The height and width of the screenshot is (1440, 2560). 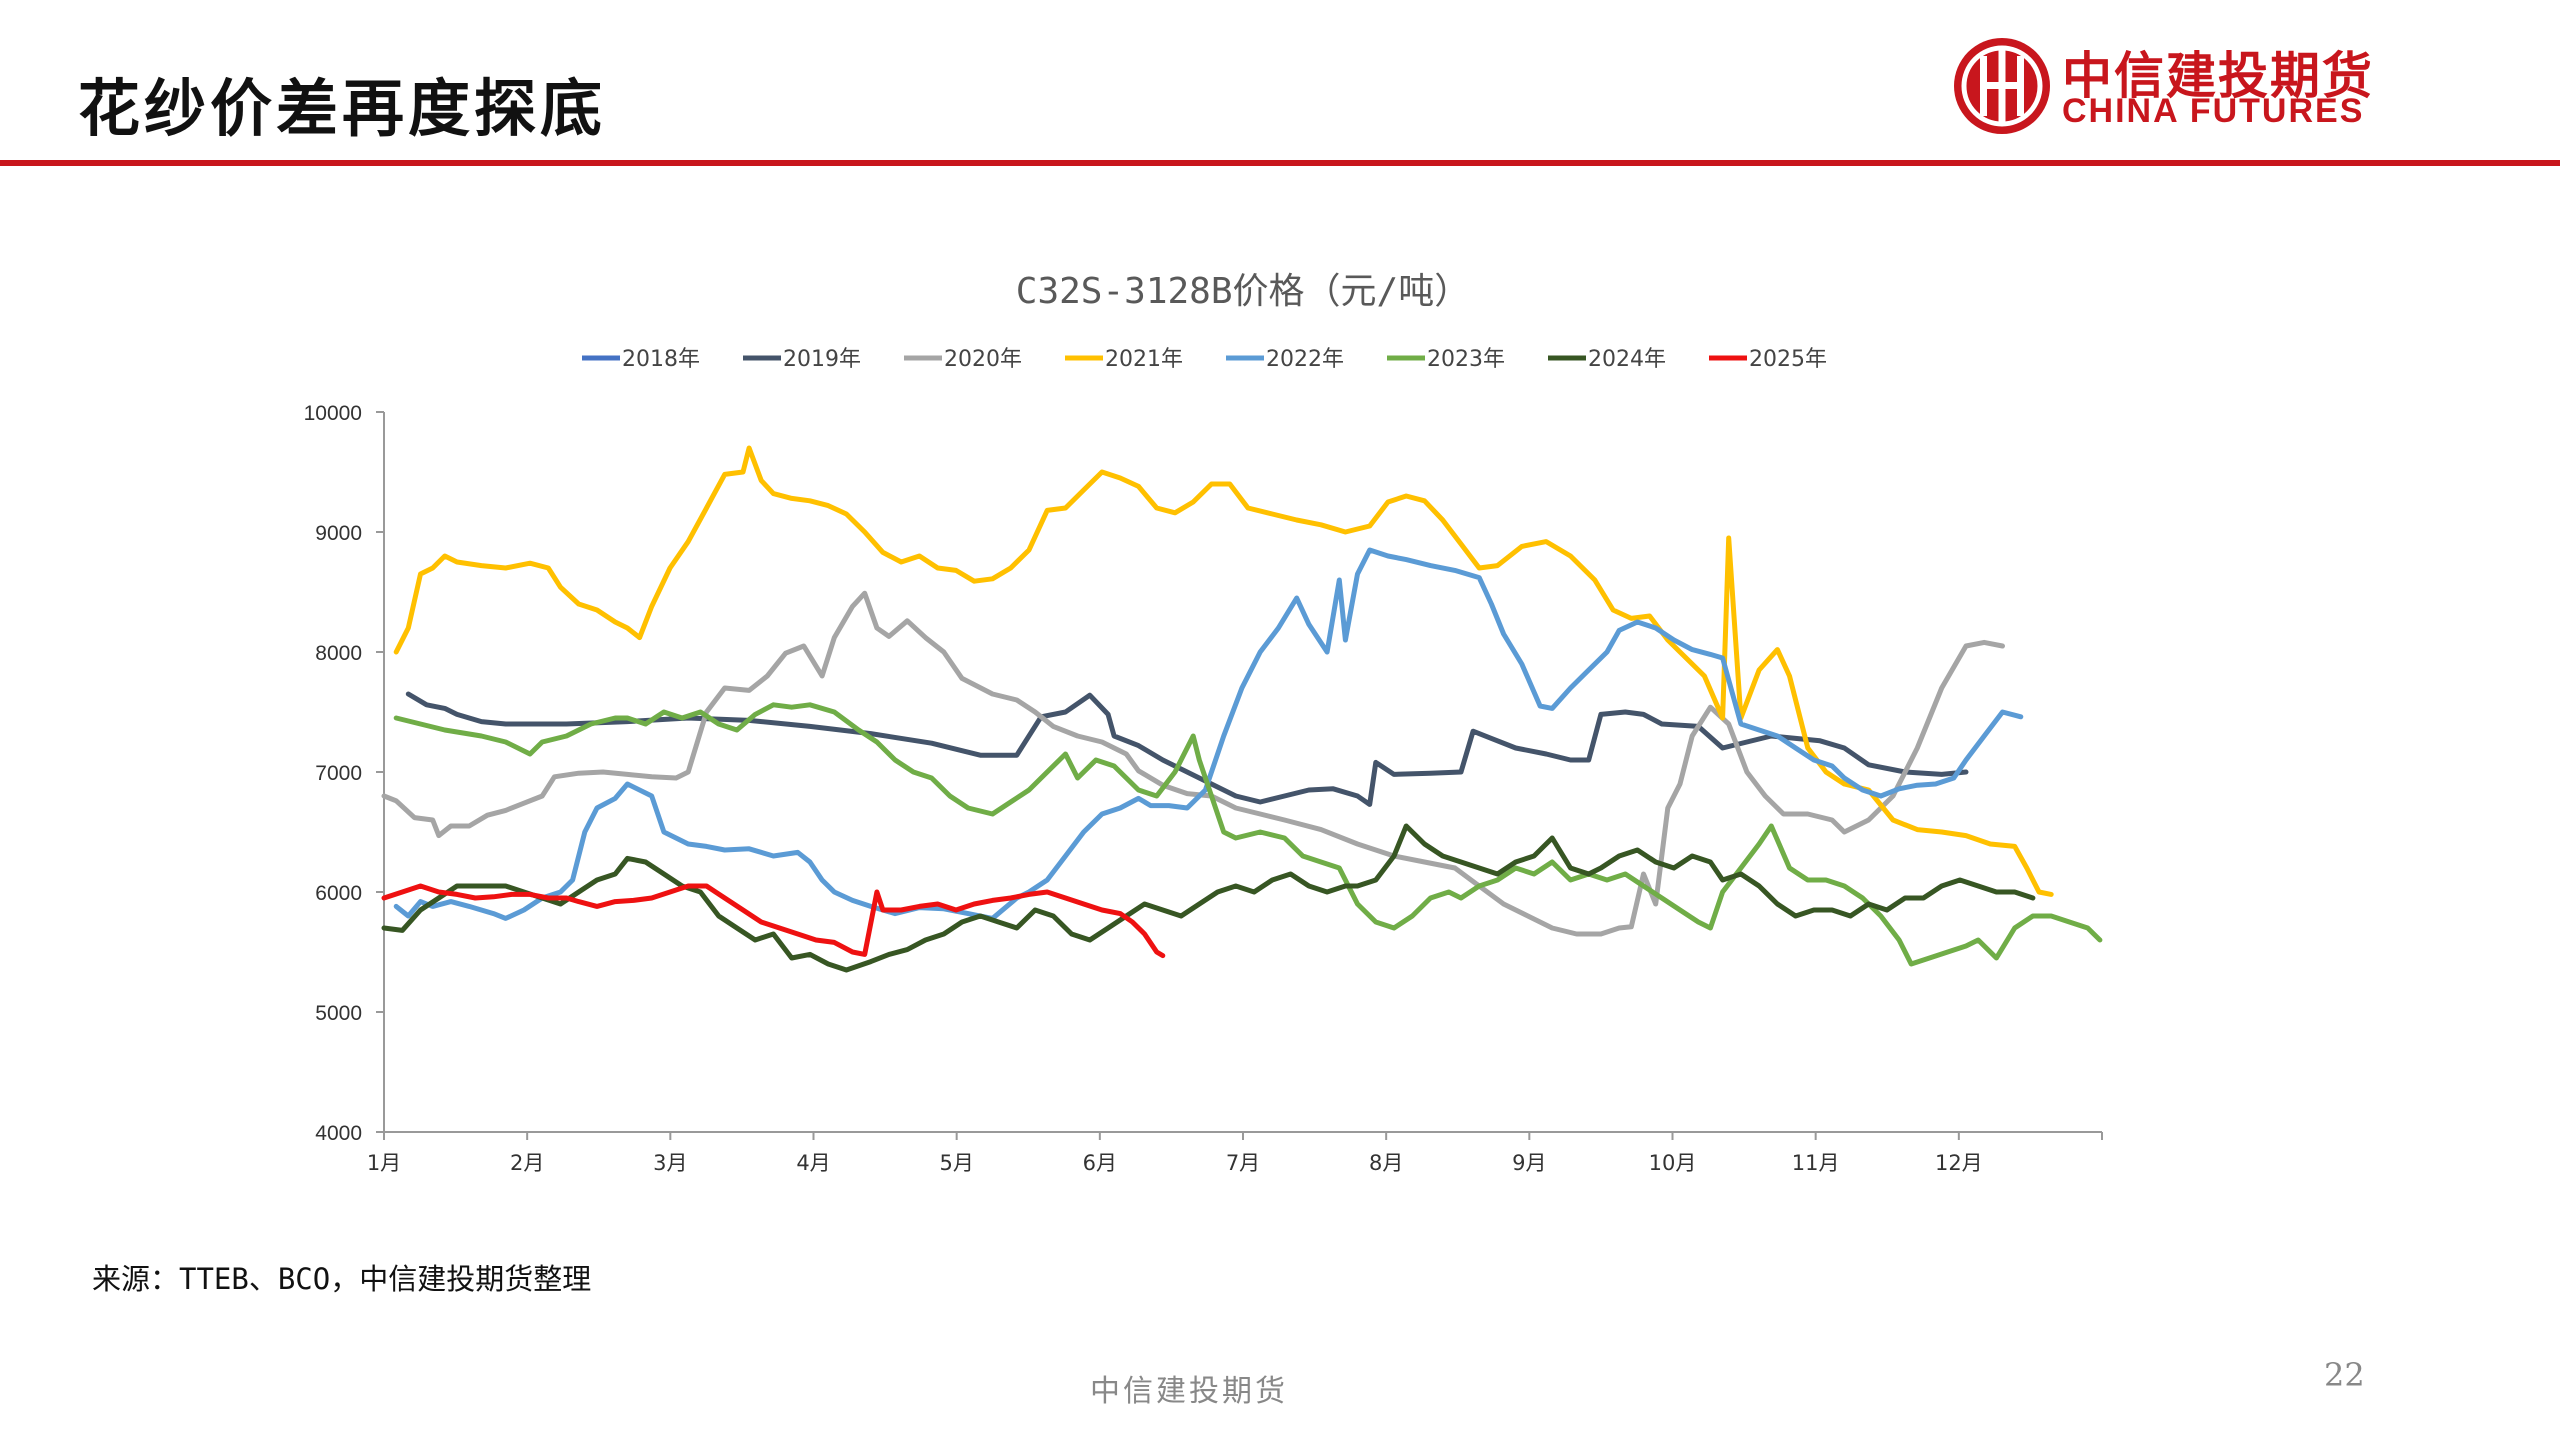 What do you see at coordinates (1466, 359) in the screenshot?
I see `legend-label: 2023年` at bounding box center [1466, 359].